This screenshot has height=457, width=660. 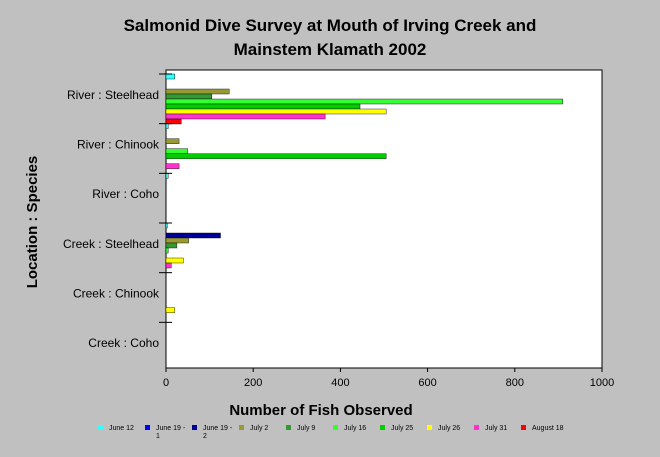 I want to click on legend-item: June 19 -2, so click(x=212, y=432).